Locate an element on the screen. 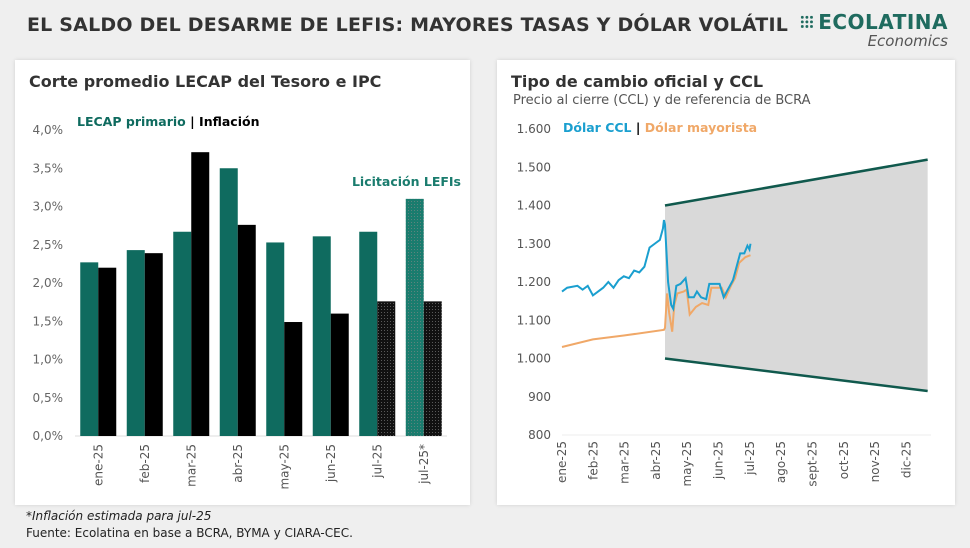  legend: LECAP primario | Inflación is located at coordinates (168, 121).